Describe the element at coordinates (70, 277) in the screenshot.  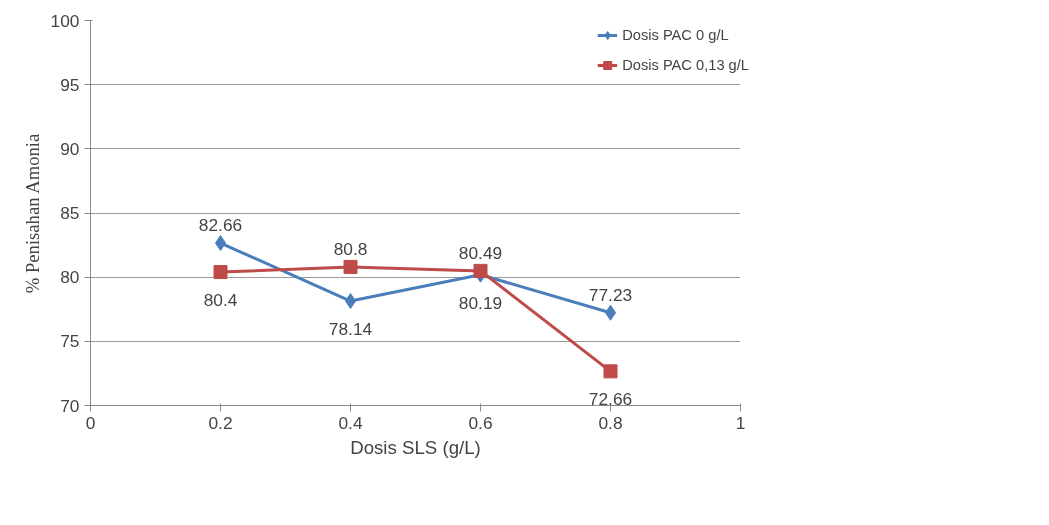
I see `y-tick-label: 80` at that location.